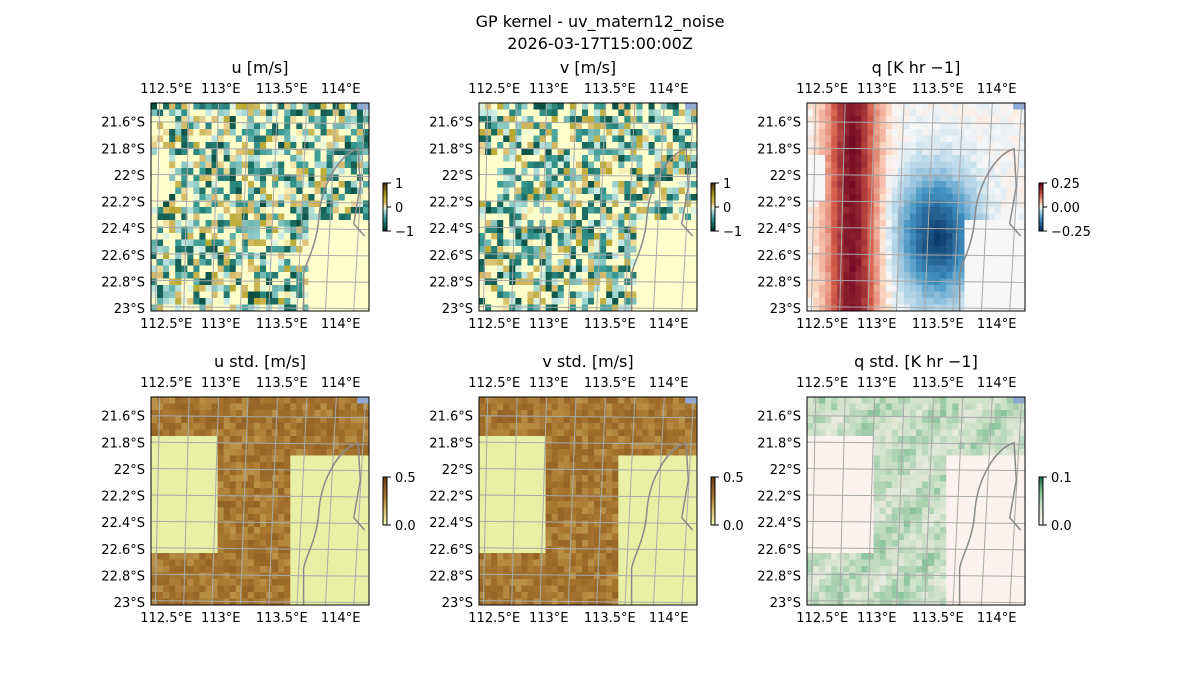 The width and height of the screenshot is (1200, 700). What do you see at coordinates (123, 443) in the screenshot?
I see `y-tick-label: 21.8°S` at bounding box center [123, 443].